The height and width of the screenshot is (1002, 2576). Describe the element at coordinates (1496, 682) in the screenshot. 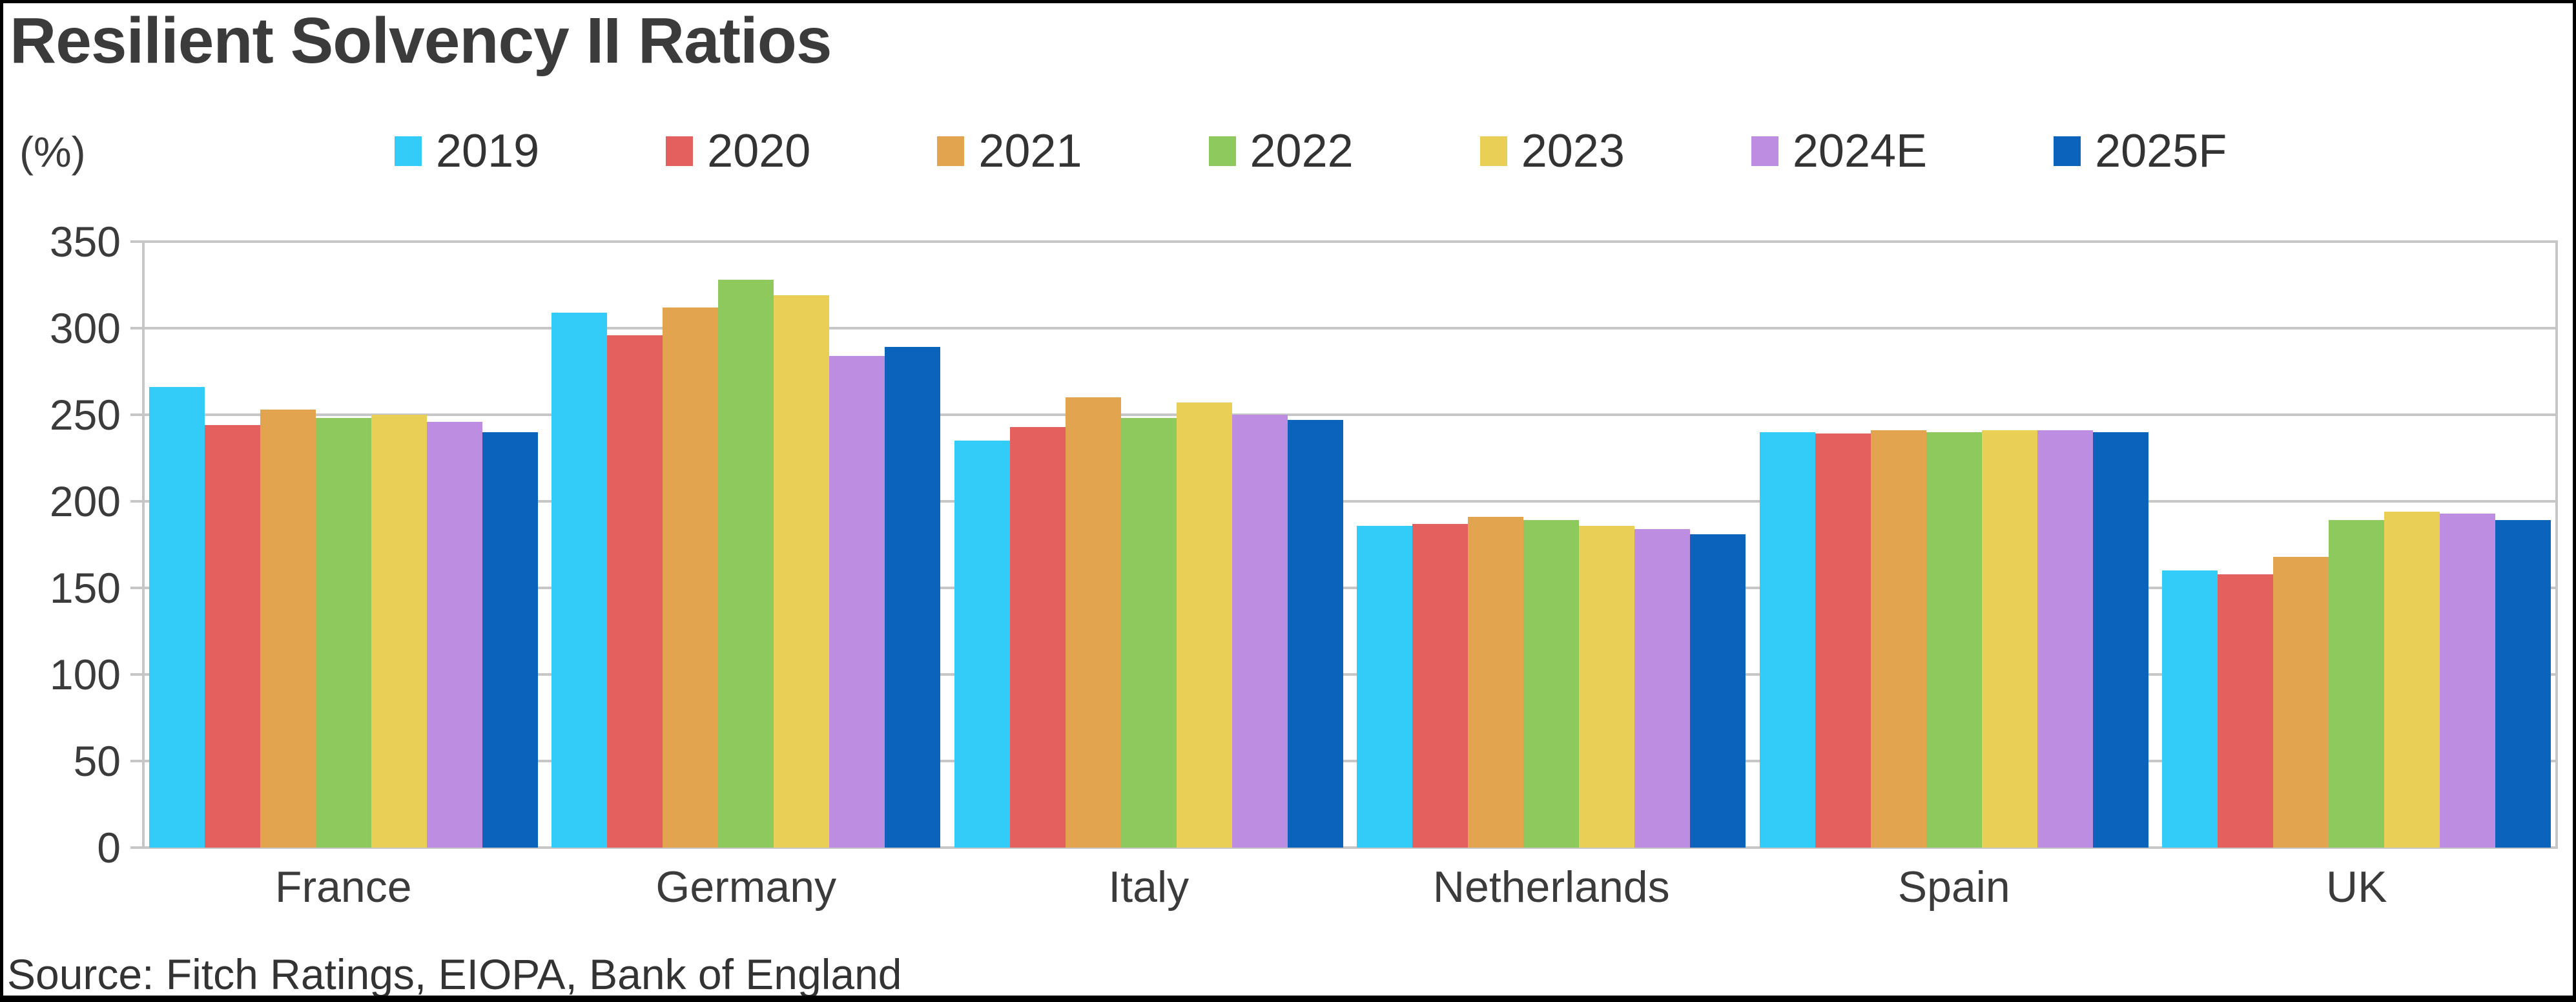

I see `bar-netherlands-2021` at that location.